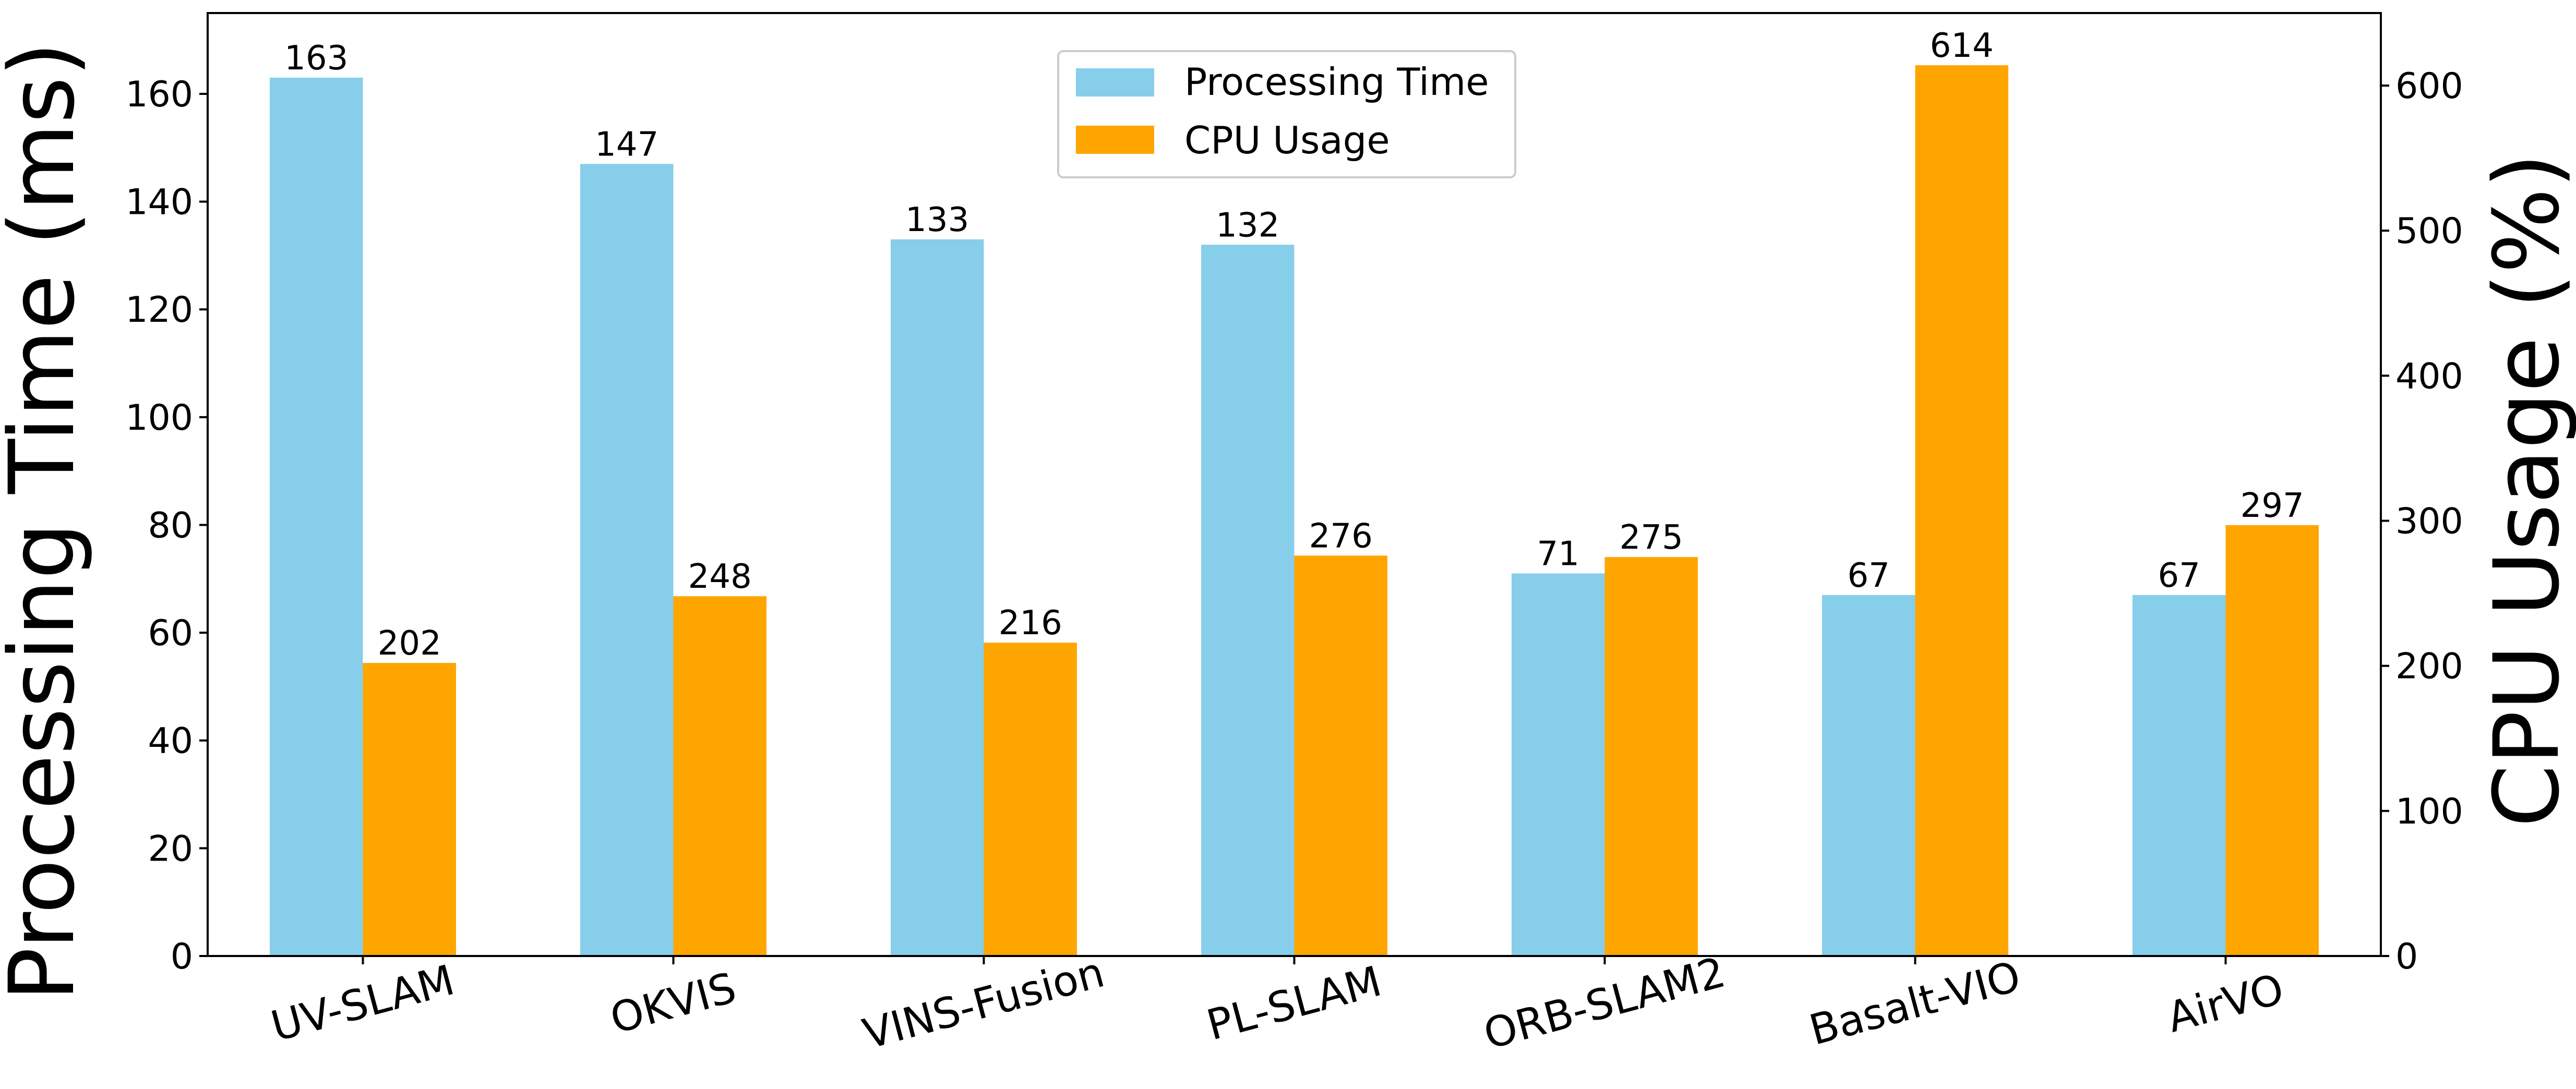  I want to click on bar-label-processing-time-okvis: 147, so click(627, 145).